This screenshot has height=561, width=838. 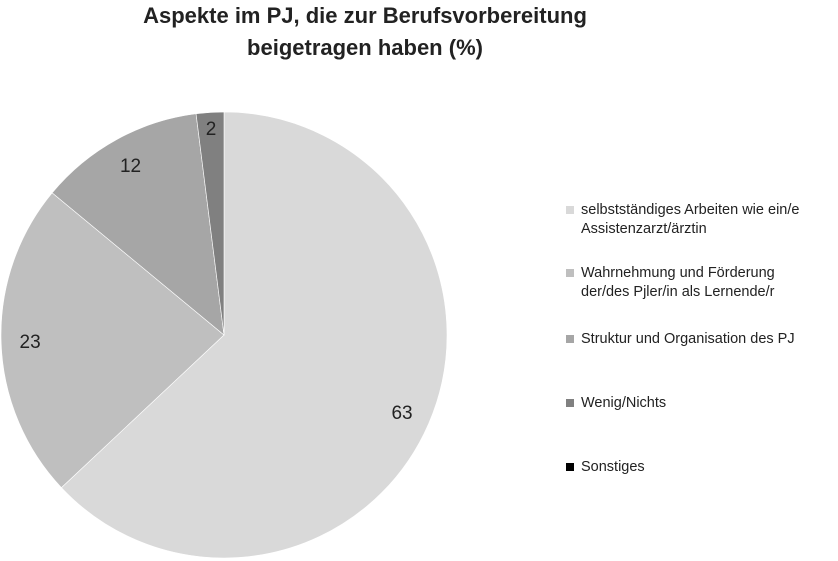 I want to click on legend-item: Wenig/Nichts, so click(x=616, y=403).